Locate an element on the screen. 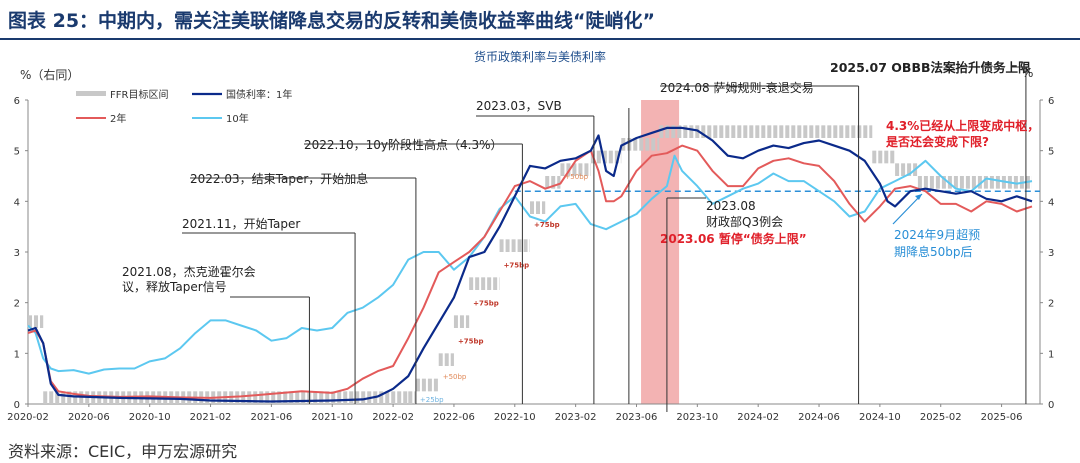 The width and height of the screenshot is (1080, 463). annotation-red-question-line2: 是否还会变成下限? is located at coordinates (937, 141).